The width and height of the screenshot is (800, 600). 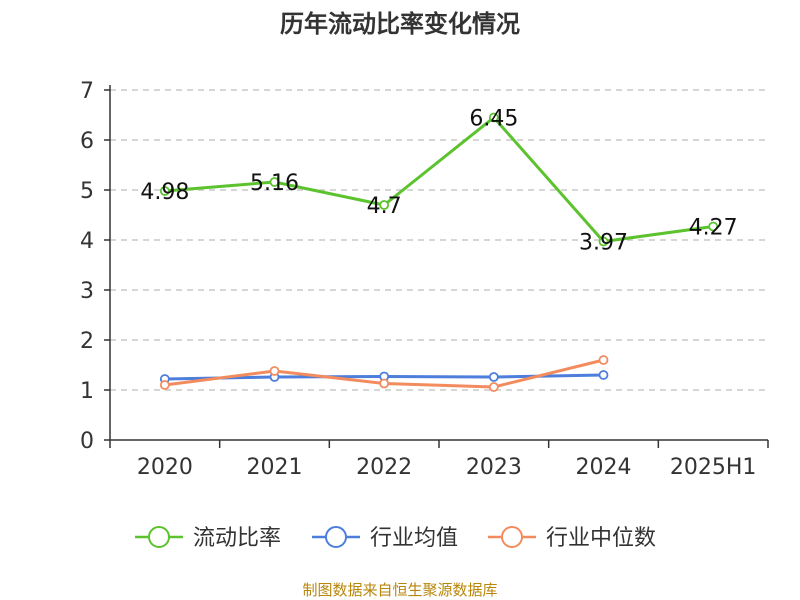 I want to click on data-label: 4.98, so click(x=164, y=192).